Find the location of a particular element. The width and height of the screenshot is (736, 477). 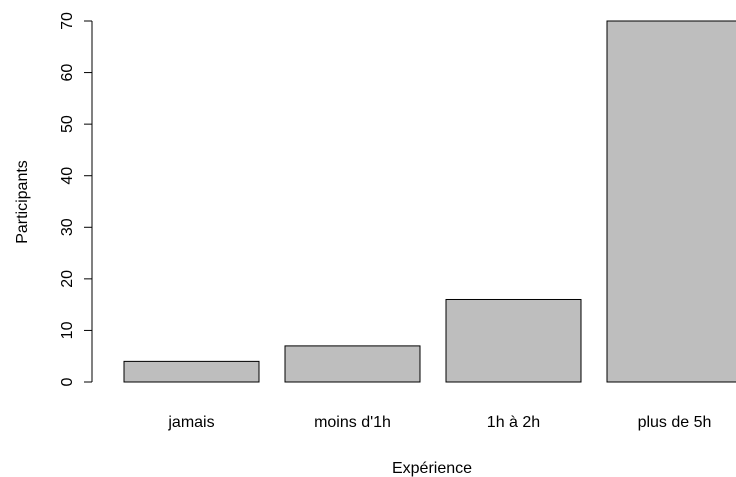

x-tick-label: 1h à 2h is located at coordinates (513, 422).